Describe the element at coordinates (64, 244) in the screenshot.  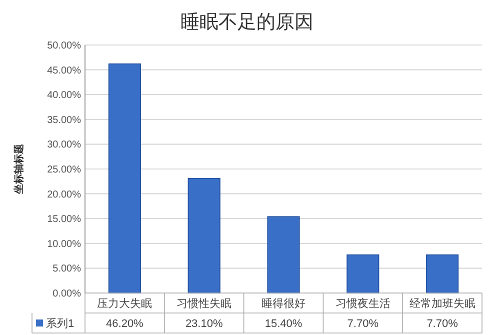
I see `y-tick-label: 10.00%` at that location.